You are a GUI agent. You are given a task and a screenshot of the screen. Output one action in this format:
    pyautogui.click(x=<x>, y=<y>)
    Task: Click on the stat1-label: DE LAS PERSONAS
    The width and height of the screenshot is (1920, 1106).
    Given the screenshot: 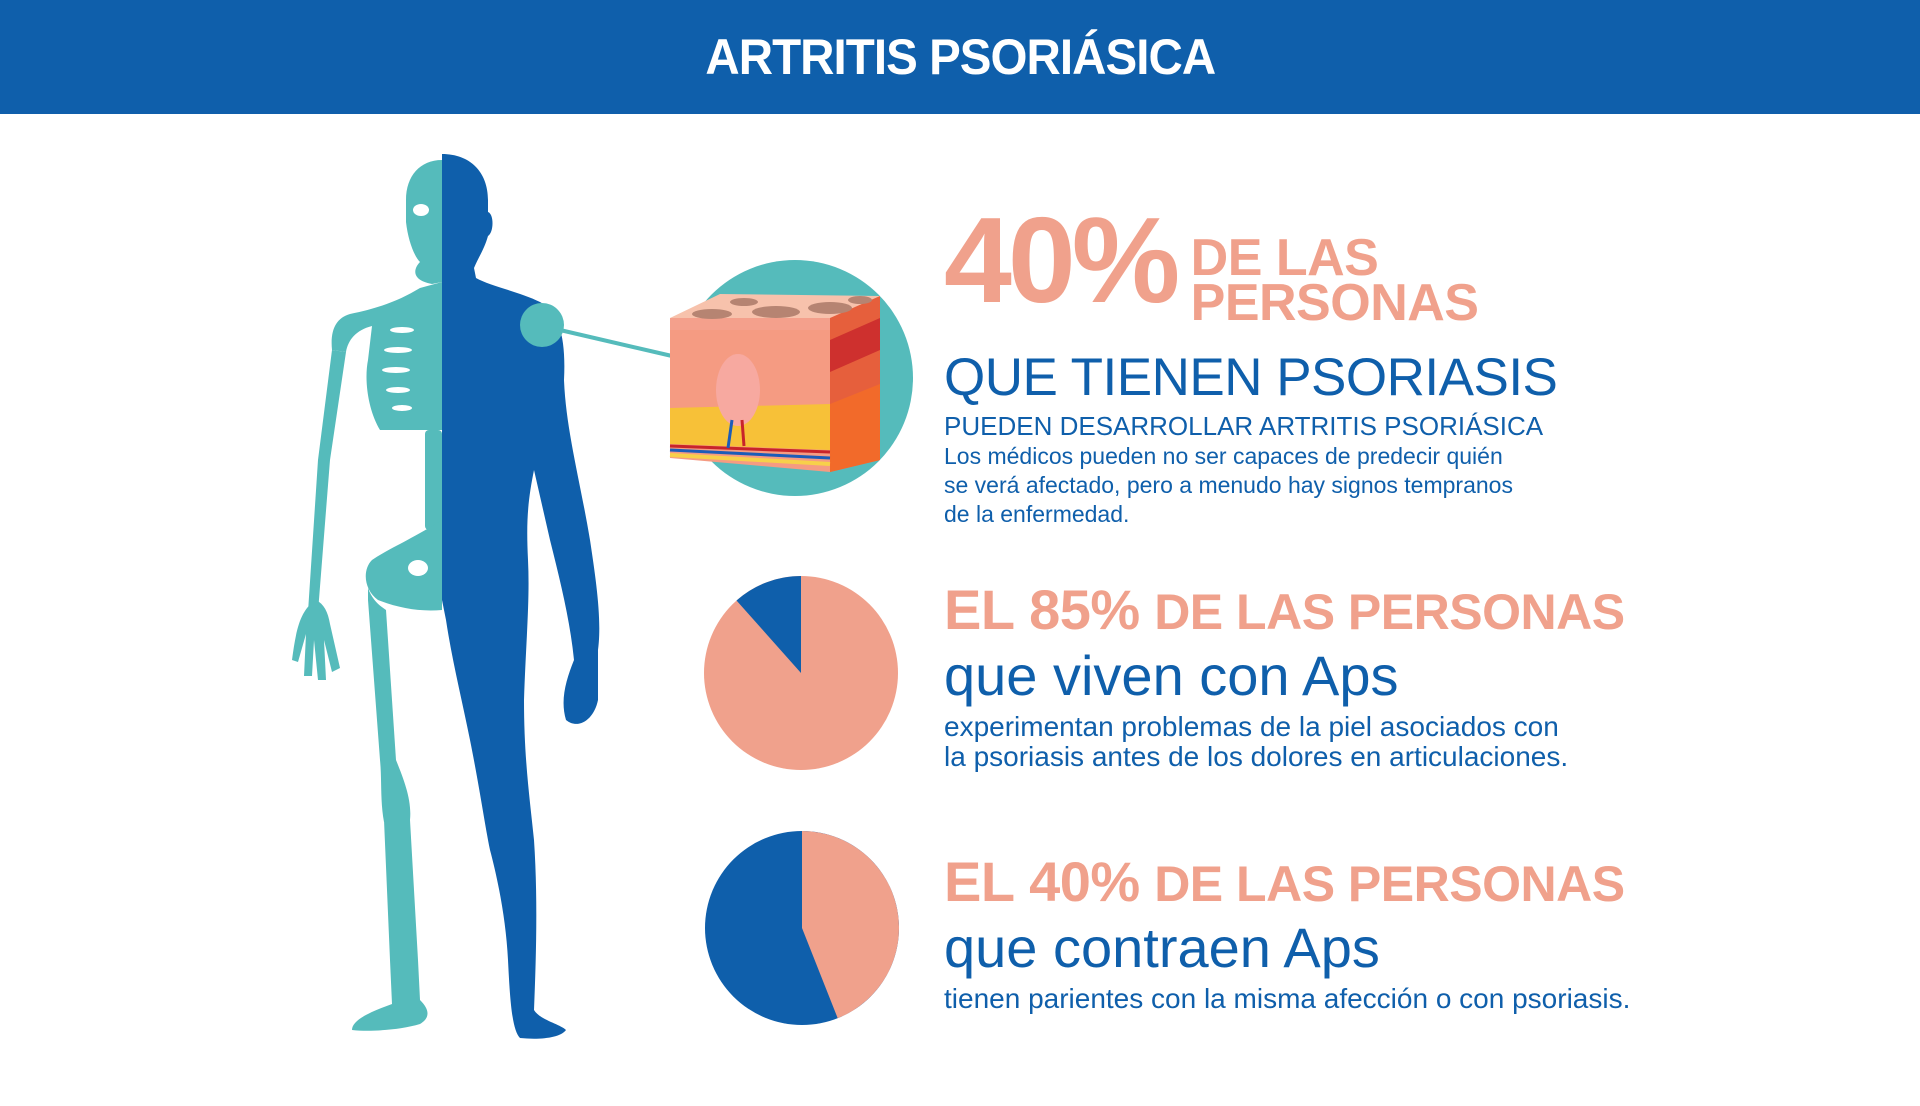 What is the action you would take?
    pyautogui.click(x=1335, y=280)
    